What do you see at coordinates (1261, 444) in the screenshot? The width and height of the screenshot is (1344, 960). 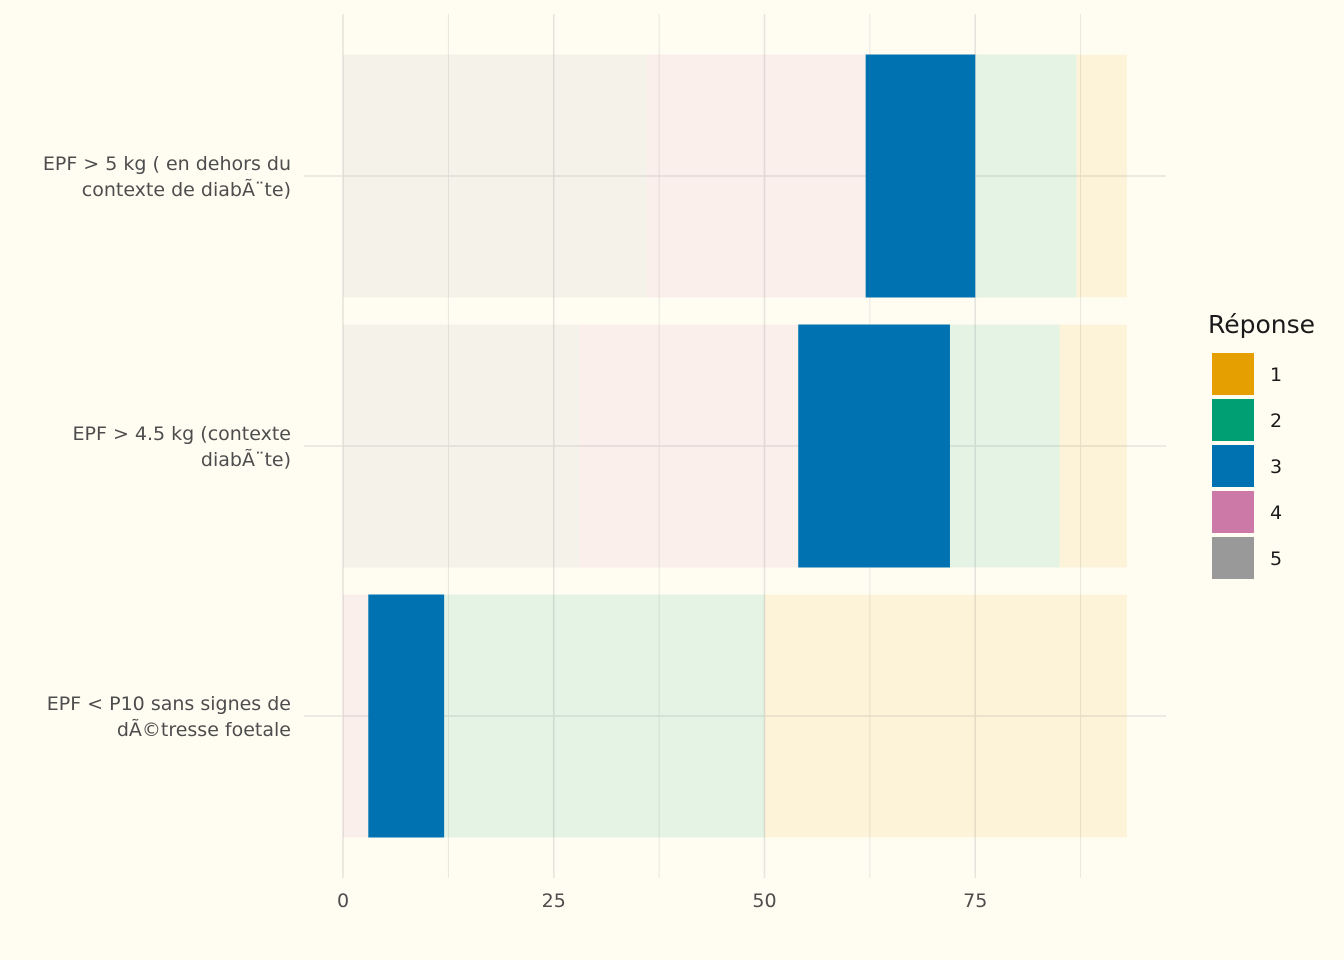 I see `legend: Réponse 1 2 3 4 5` at bounding box center [1261, 444].